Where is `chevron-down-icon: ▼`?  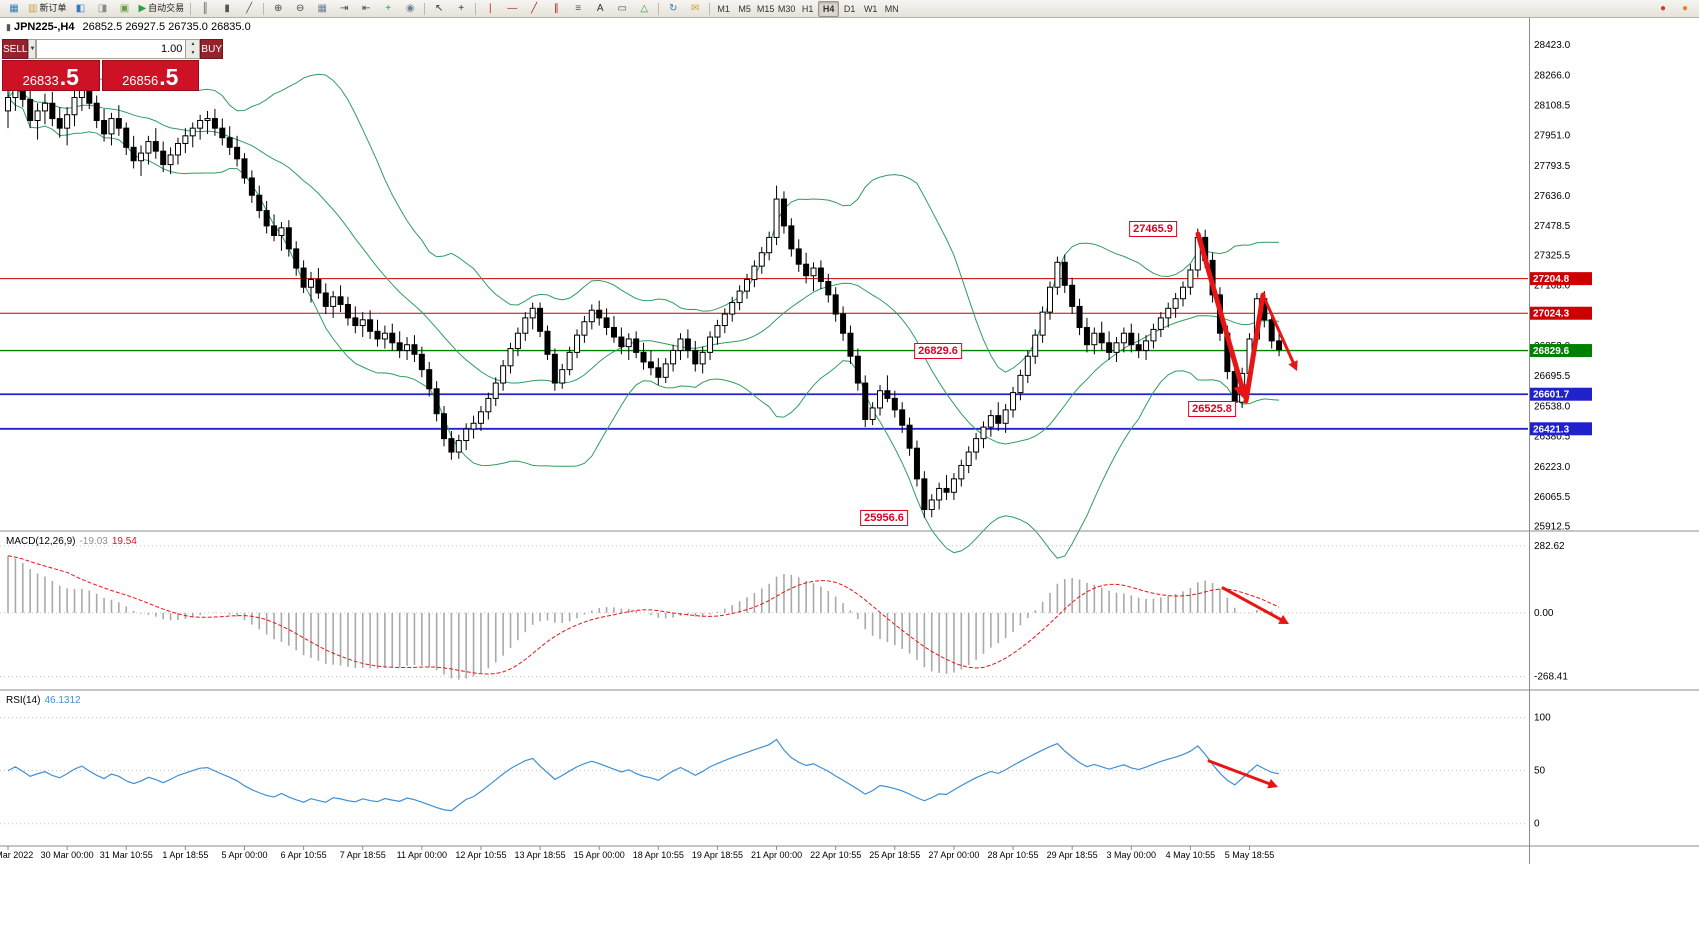
chevron-down-icon: ▼ is located at coordinates (32, 49).